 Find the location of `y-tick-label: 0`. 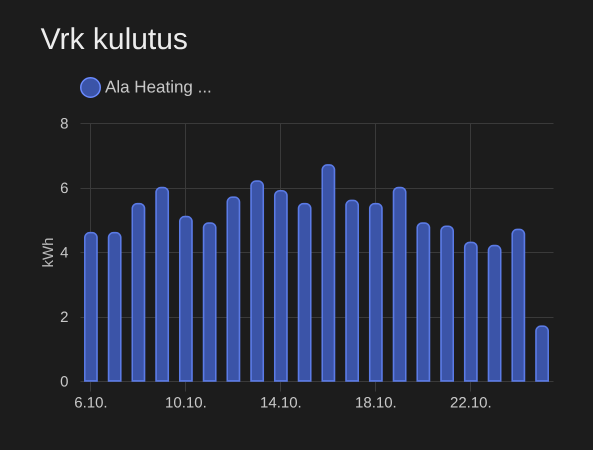

y-tick-label: 0 is located at coordinates (64, 382).